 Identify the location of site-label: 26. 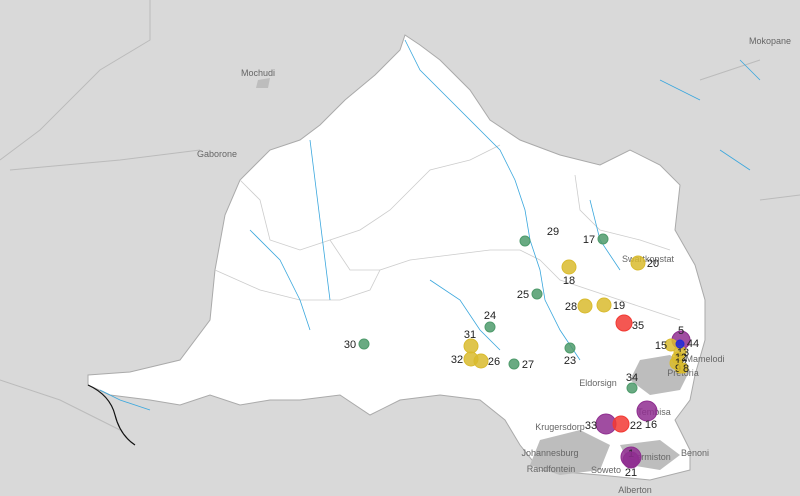
(494, 362).